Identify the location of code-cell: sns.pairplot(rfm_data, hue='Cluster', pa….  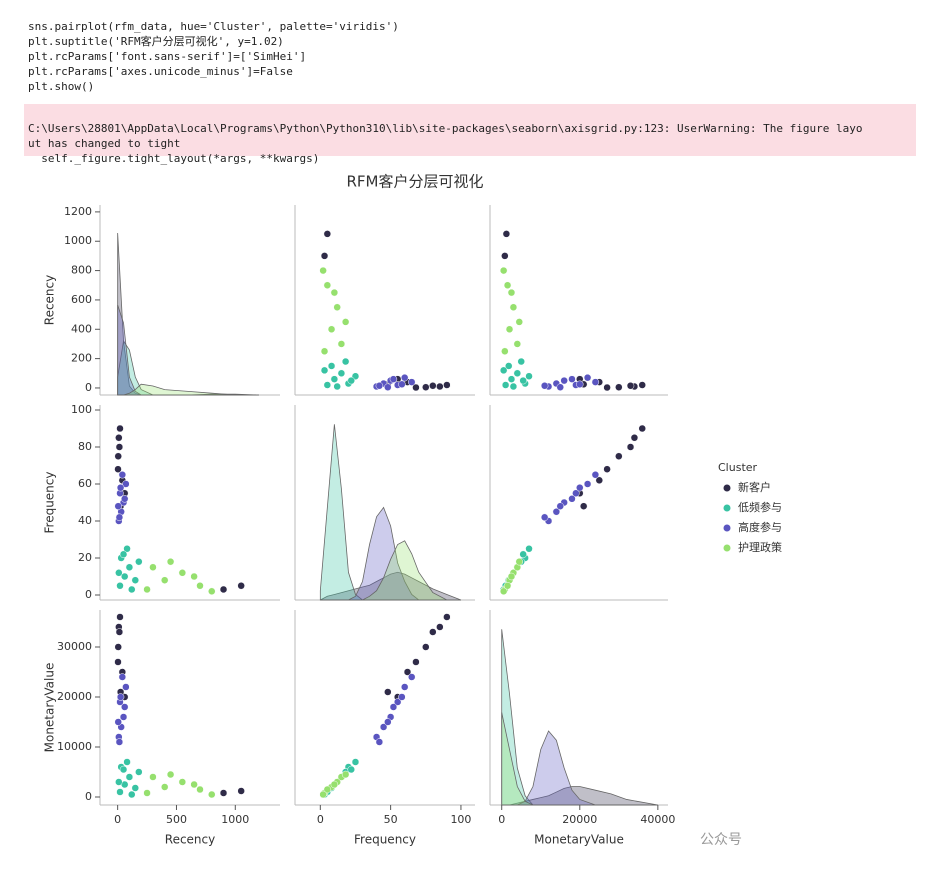
(213, 56).